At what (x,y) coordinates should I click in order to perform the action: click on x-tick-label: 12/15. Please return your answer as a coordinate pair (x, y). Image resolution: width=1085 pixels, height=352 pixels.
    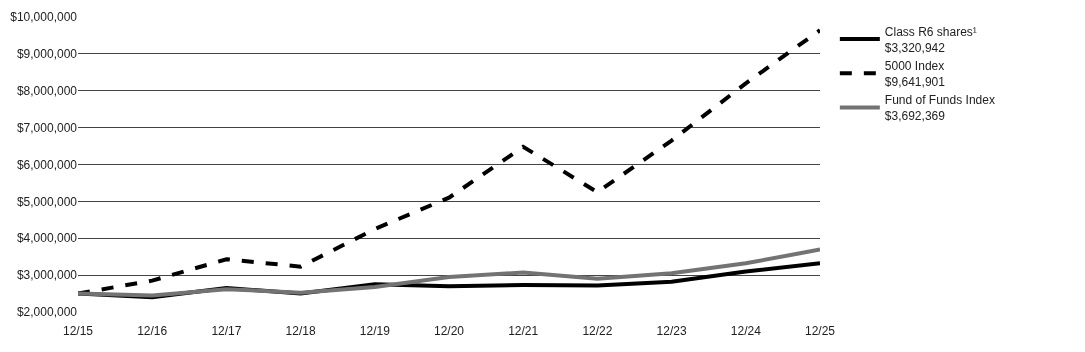
    Looking at the image, I should click on (78, 331).